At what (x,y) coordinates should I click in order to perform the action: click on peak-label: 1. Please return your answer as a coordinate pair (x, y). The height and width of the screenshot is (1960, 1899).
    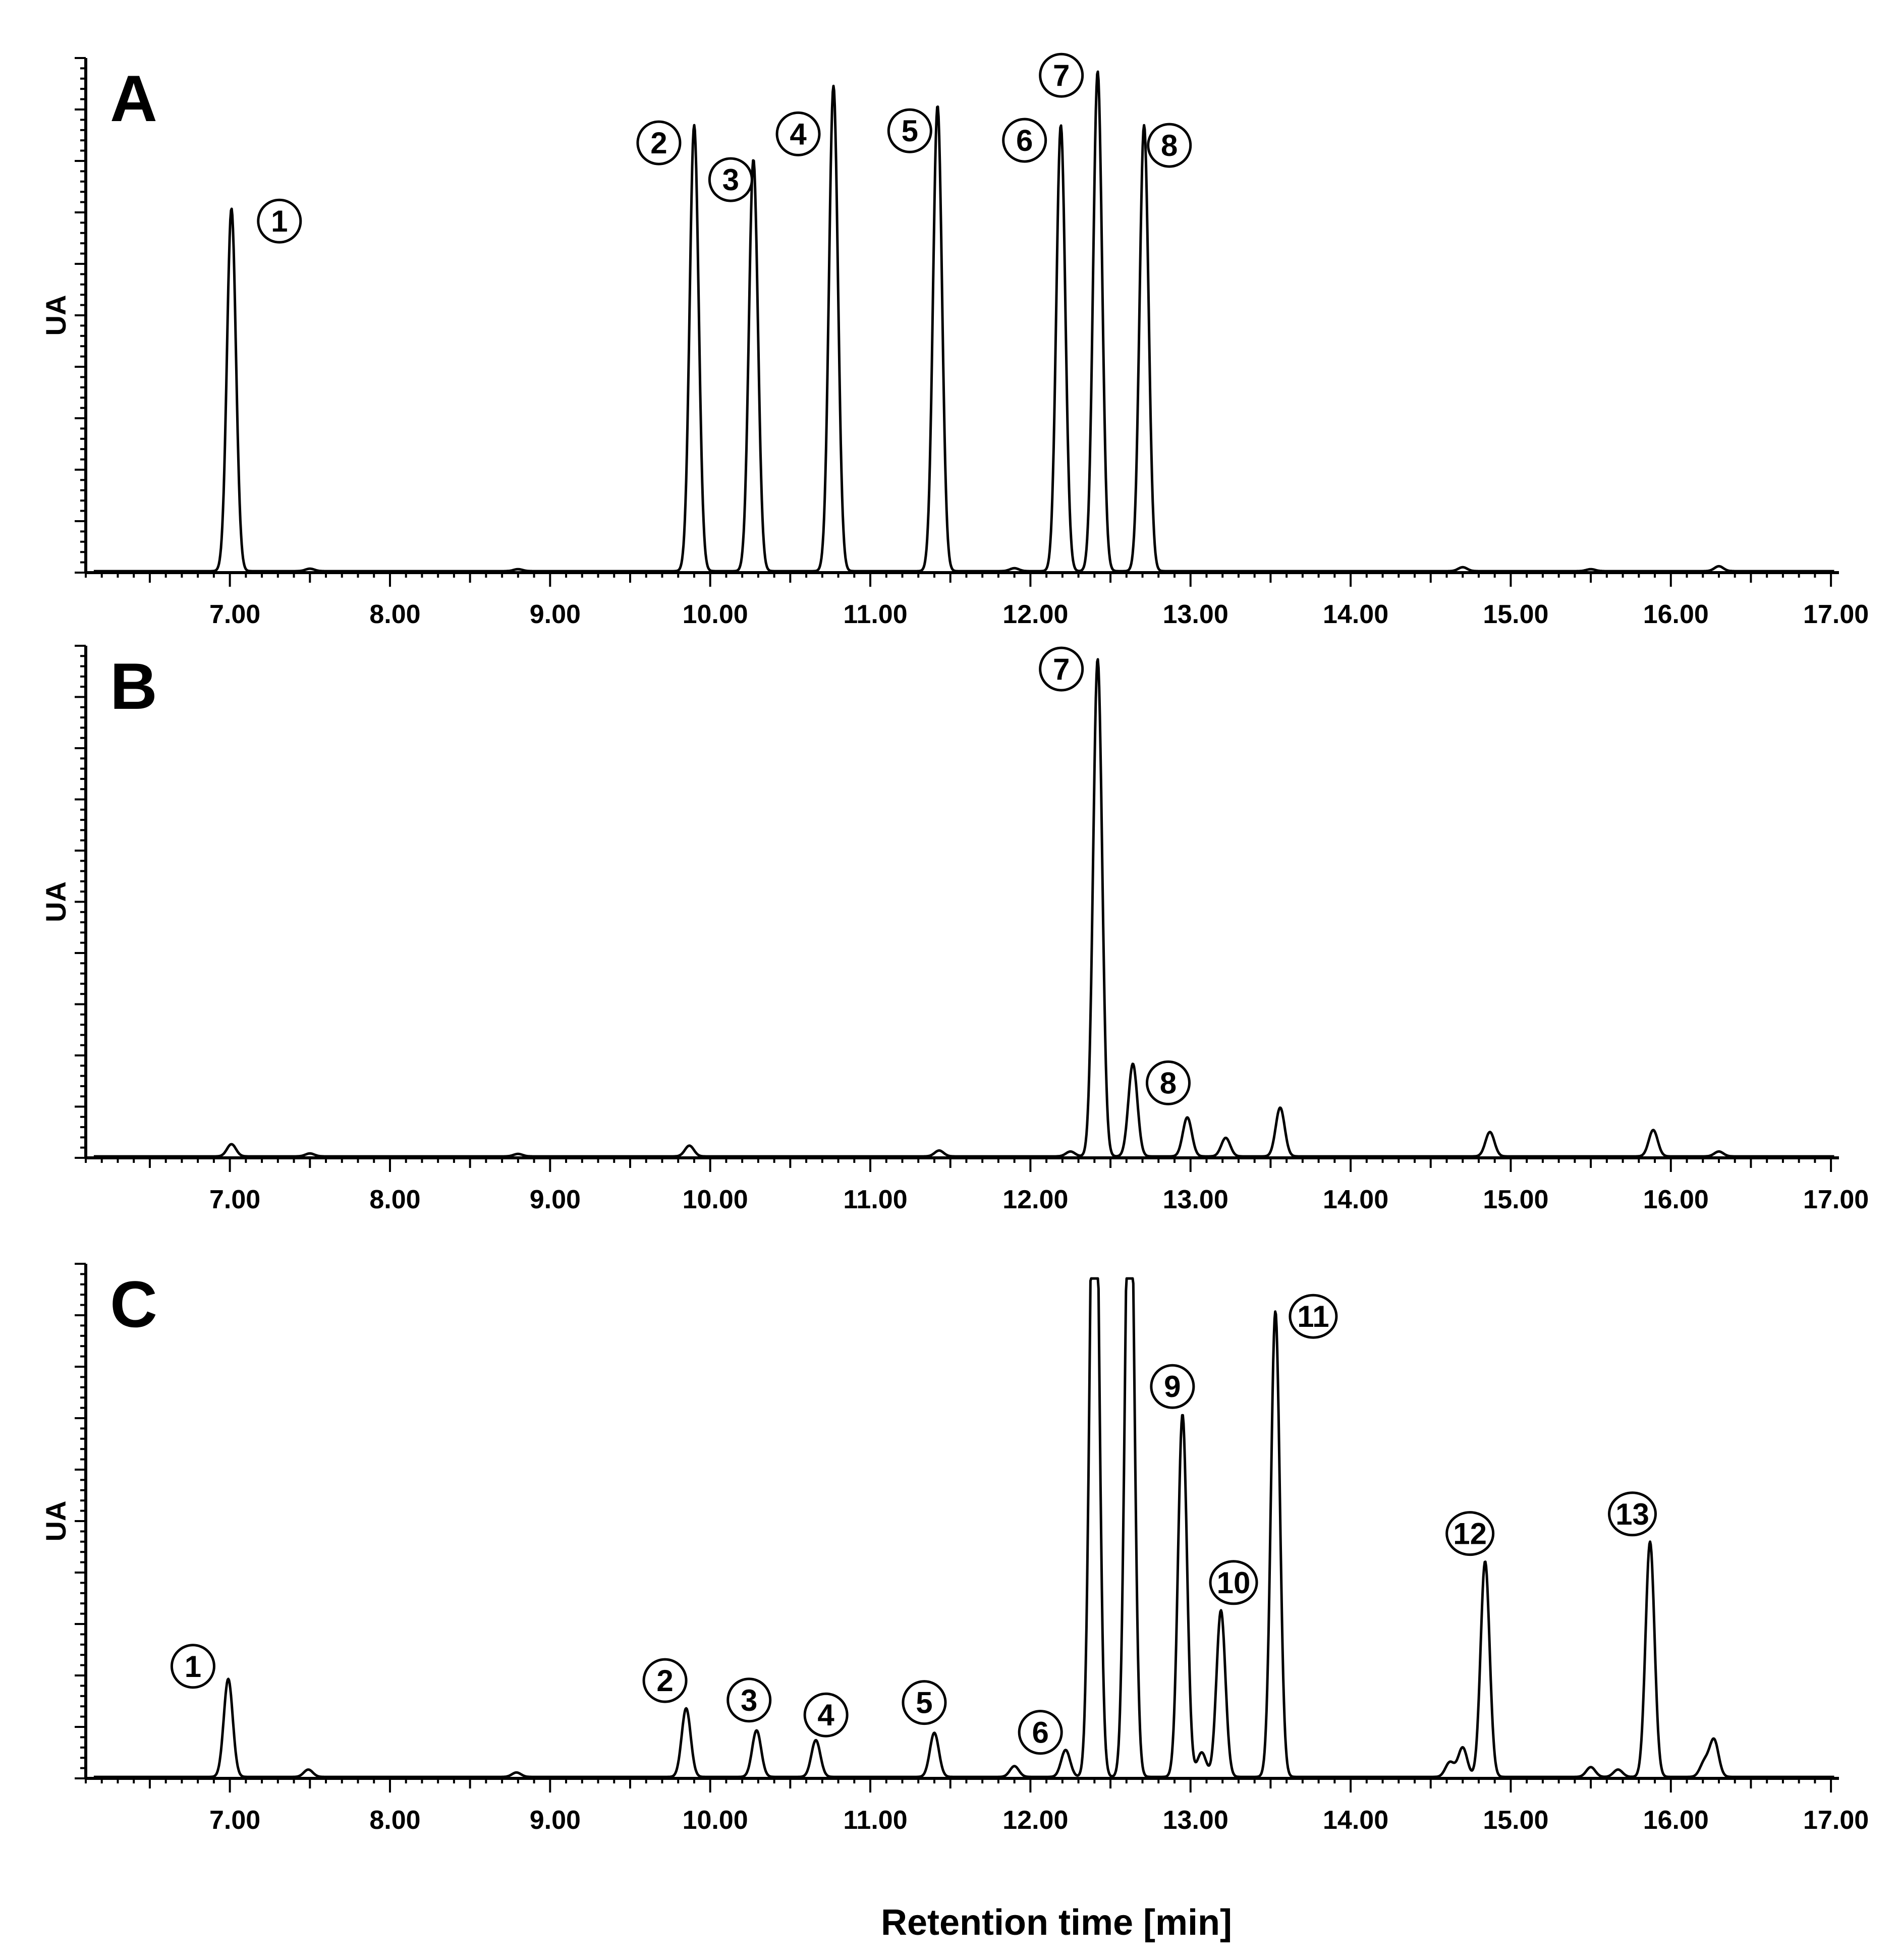
    Looking at the image, I should click on (279, 221).